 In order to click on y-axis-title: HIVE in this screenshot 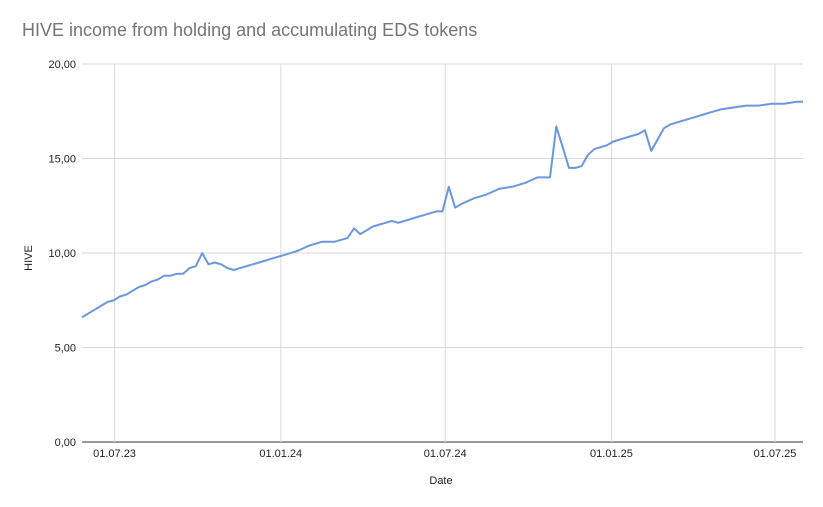, I will do `click(29, 258)`.